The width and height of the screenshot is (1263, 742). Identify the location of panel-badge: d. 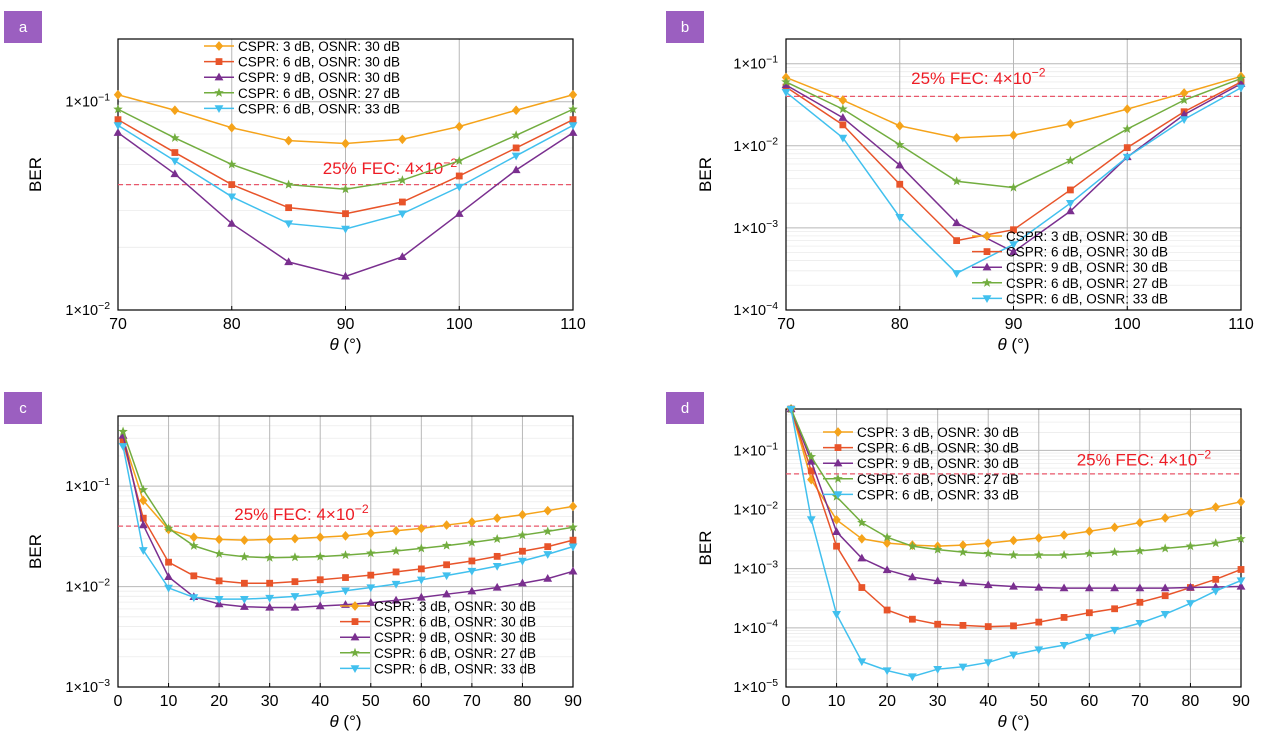
(685, 408).